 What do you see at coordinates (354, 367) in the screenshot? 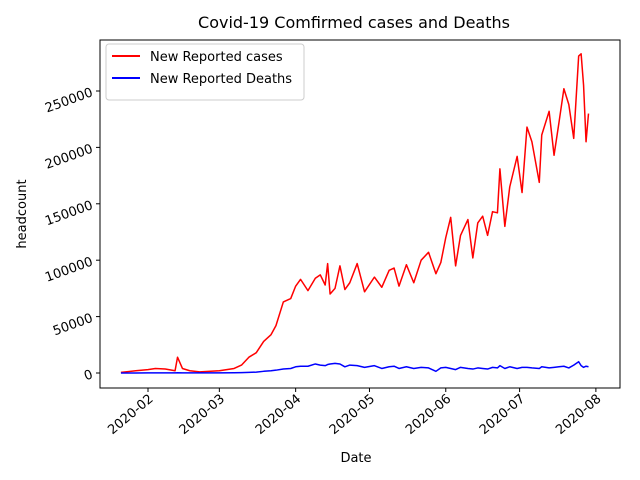
I see `series-line` at bounding box center [354, 367].